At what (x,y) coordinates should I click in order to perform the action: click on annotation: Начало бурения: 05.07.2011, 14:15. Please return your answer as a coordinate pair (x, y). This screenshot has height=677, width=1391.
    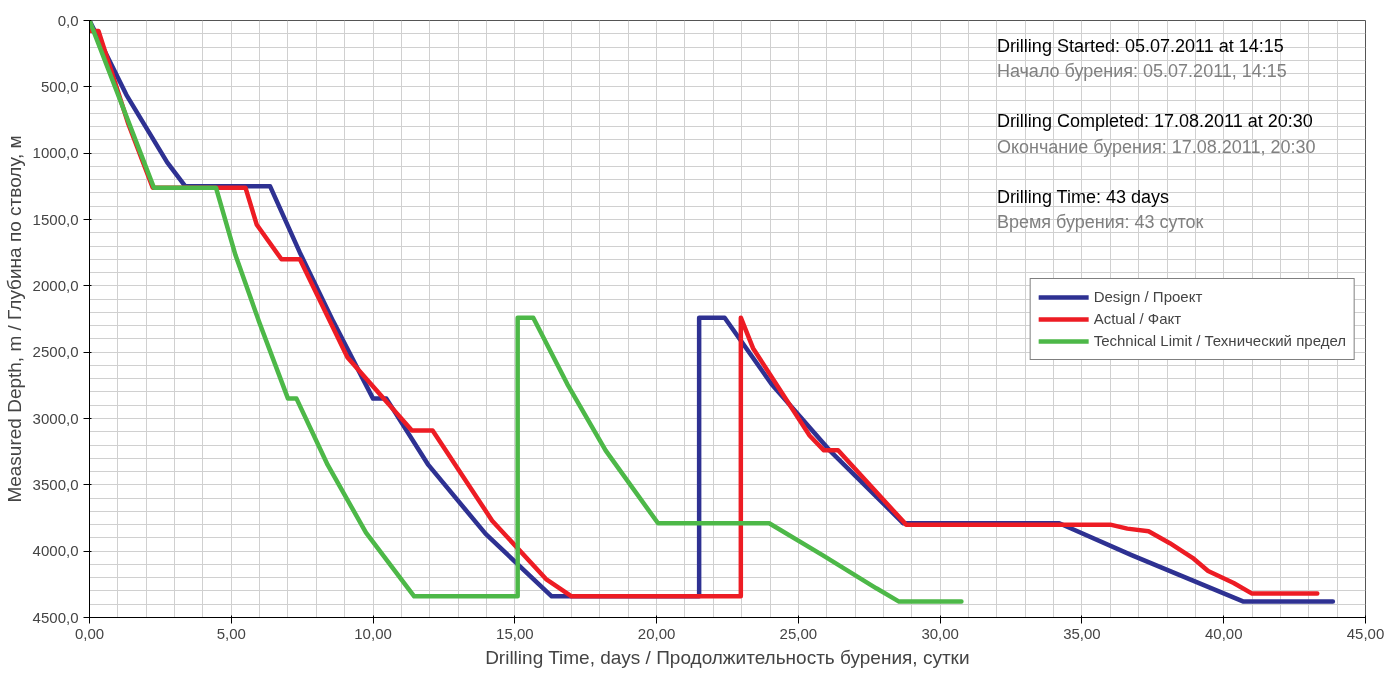
    Looking at the image, I should click on (1141, 70).